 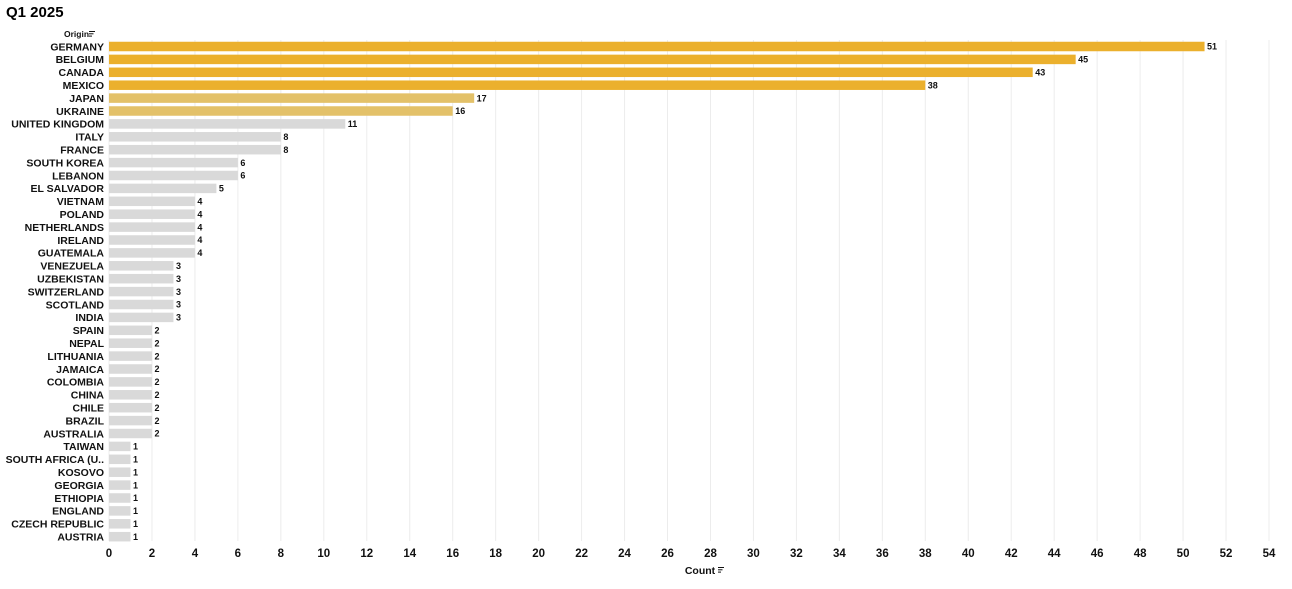 I want to click on category-label: AUSTRIA, so click(x=80, y=538).